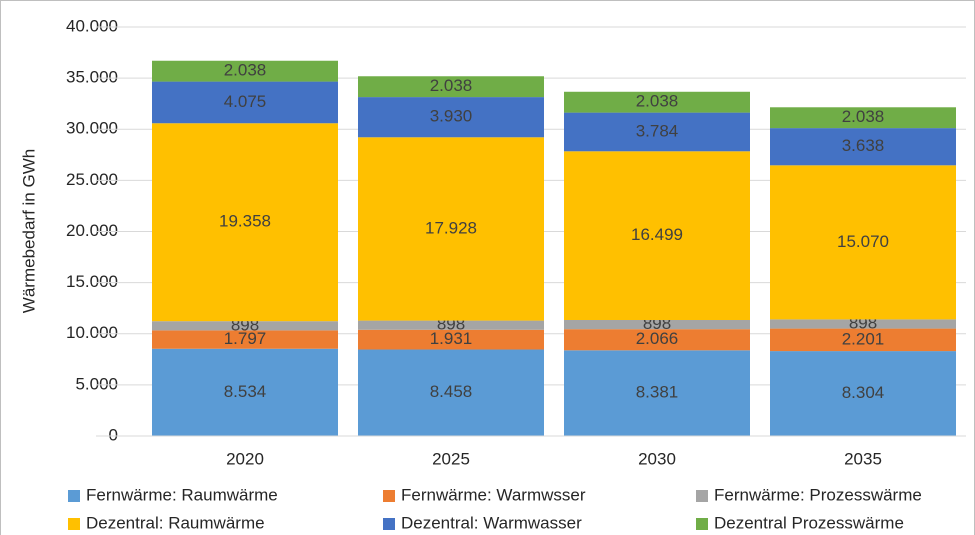 Image resolution: width=975 pixels, height=535 pixels. I want to click on value-label: 15.070, so click(863, 241).